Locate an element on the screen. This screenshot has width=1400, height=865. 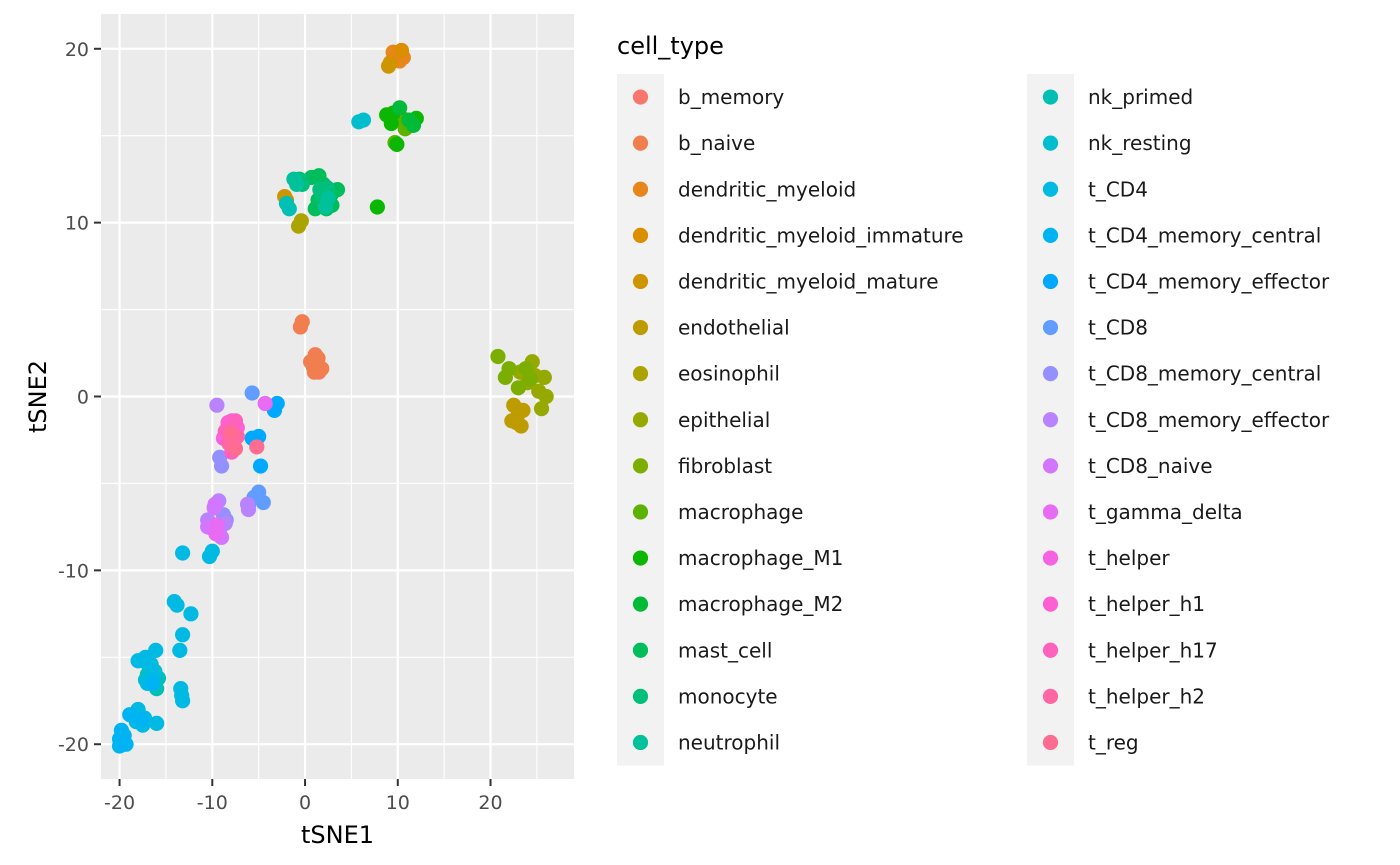
x-tick-label: 0 is located at coordinates (305, 803).